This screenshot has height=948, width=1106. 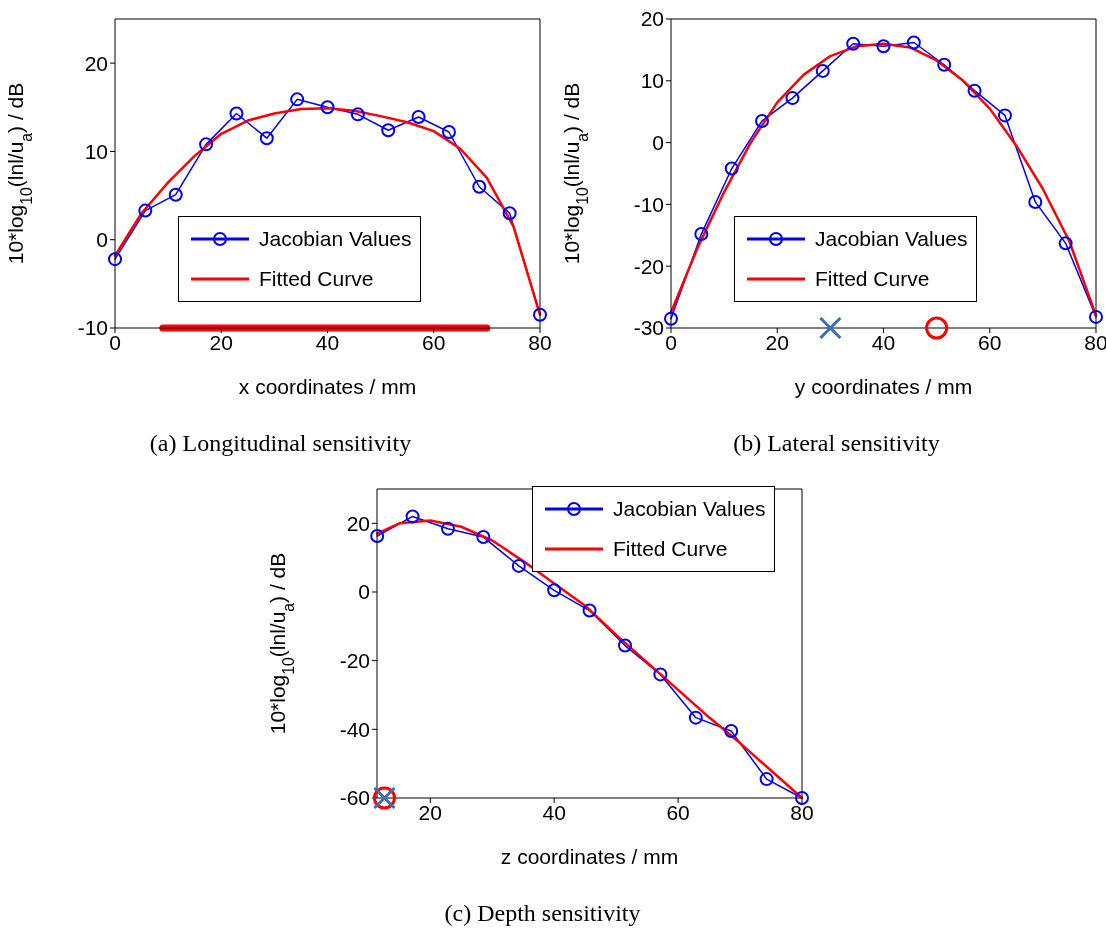 I want to click on x-axis-title: z coordinates / mm, so click(x=589, y=856).